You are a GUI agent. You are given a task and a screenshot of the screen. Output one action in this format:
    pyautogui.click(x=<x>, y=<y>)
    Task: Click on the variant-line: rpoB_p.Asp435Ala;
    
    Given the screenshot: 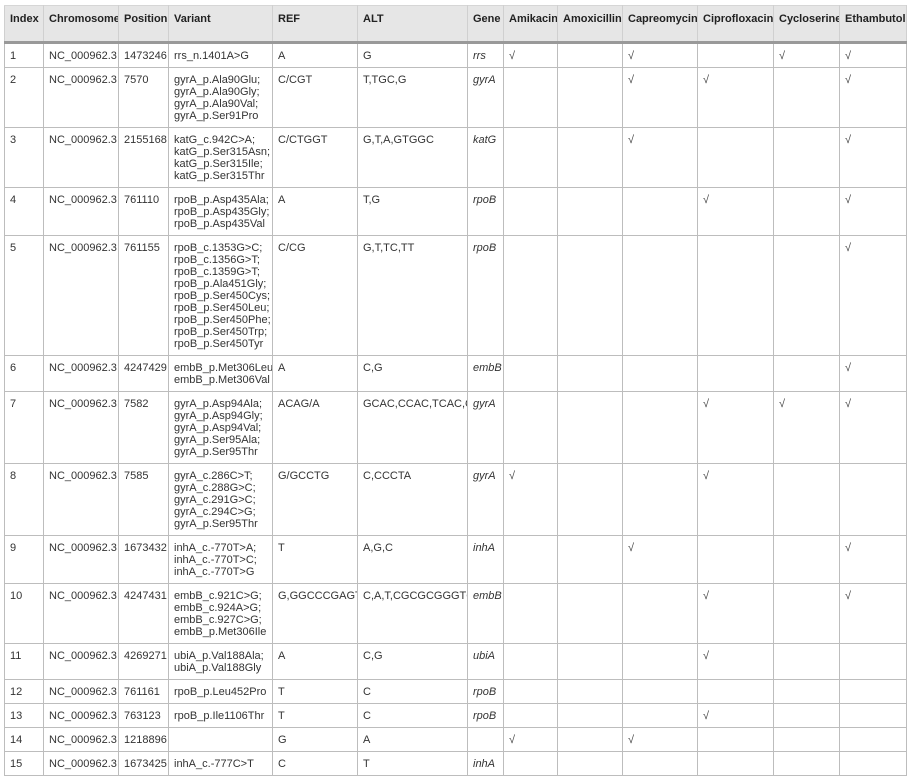 What is the action you would take?
    pyautogui.click(x=221, y=200)
    